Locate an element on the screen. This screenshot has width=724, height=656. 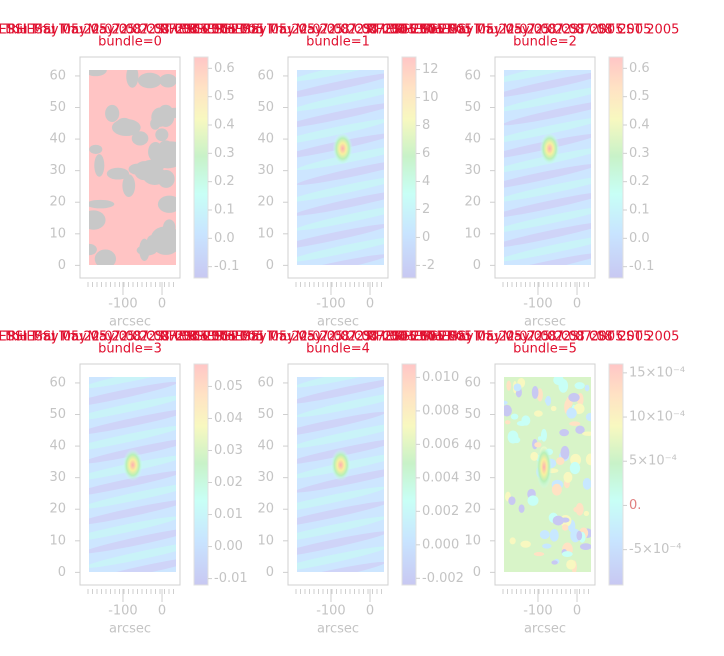
colorbar-tick-label: 0.0 is located at coordinates (639, 238).